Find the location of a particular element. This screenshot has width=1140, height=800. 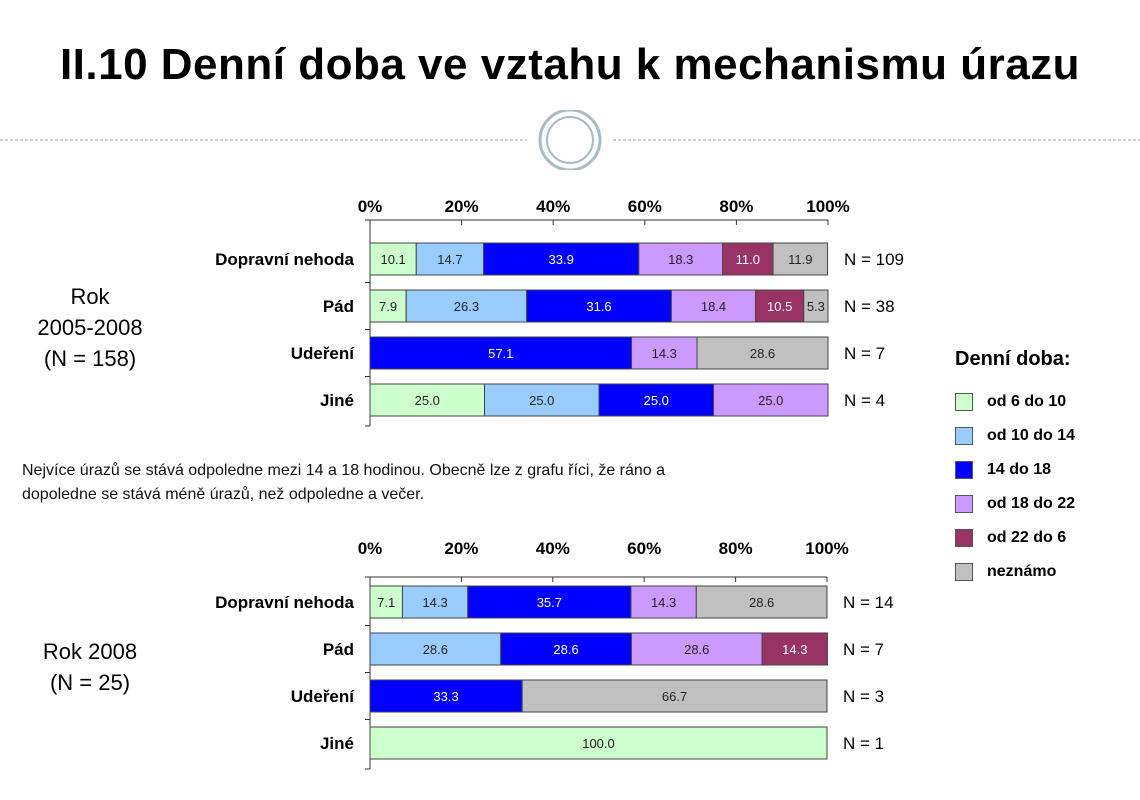

data-label: 26.3 is located at coordinates (466, 306).